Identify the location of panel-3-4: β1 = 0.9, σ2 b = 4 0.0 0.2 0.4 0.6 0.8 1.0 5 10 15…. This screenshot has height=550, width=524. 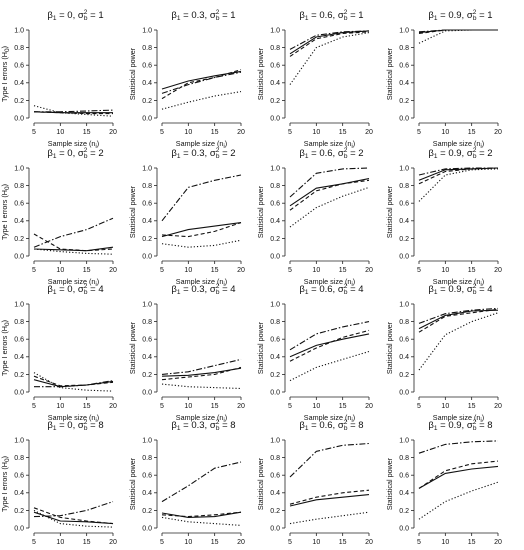
(443, 353).